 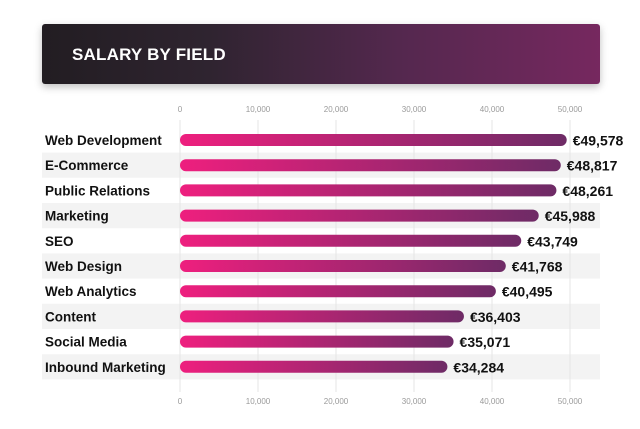 I want to click on category-label: Social Media, so click(x=86, y=342).